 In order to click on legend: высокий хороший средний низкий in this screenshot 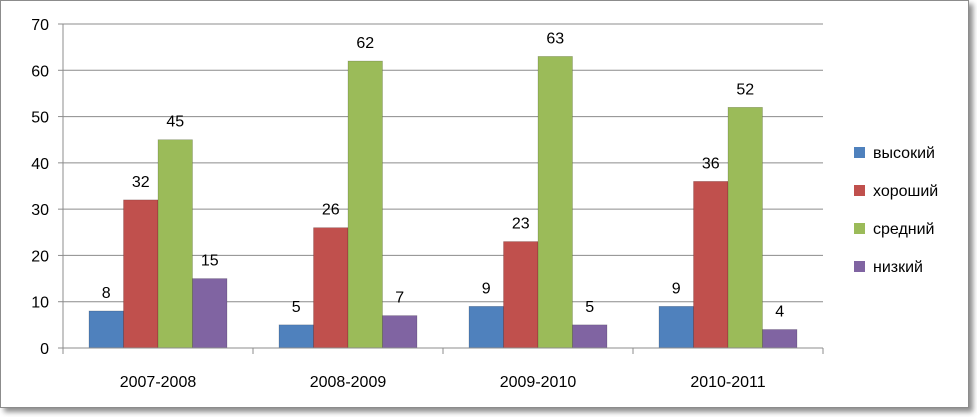, I will do `click(896, 210)`.